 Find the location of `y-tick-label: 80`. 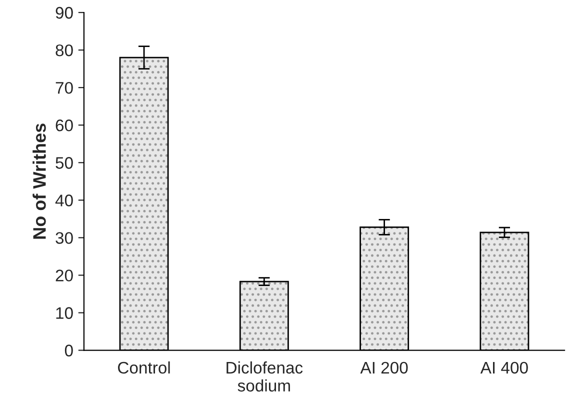

y-tick-label: 80 is located at coordinates (64, 50).